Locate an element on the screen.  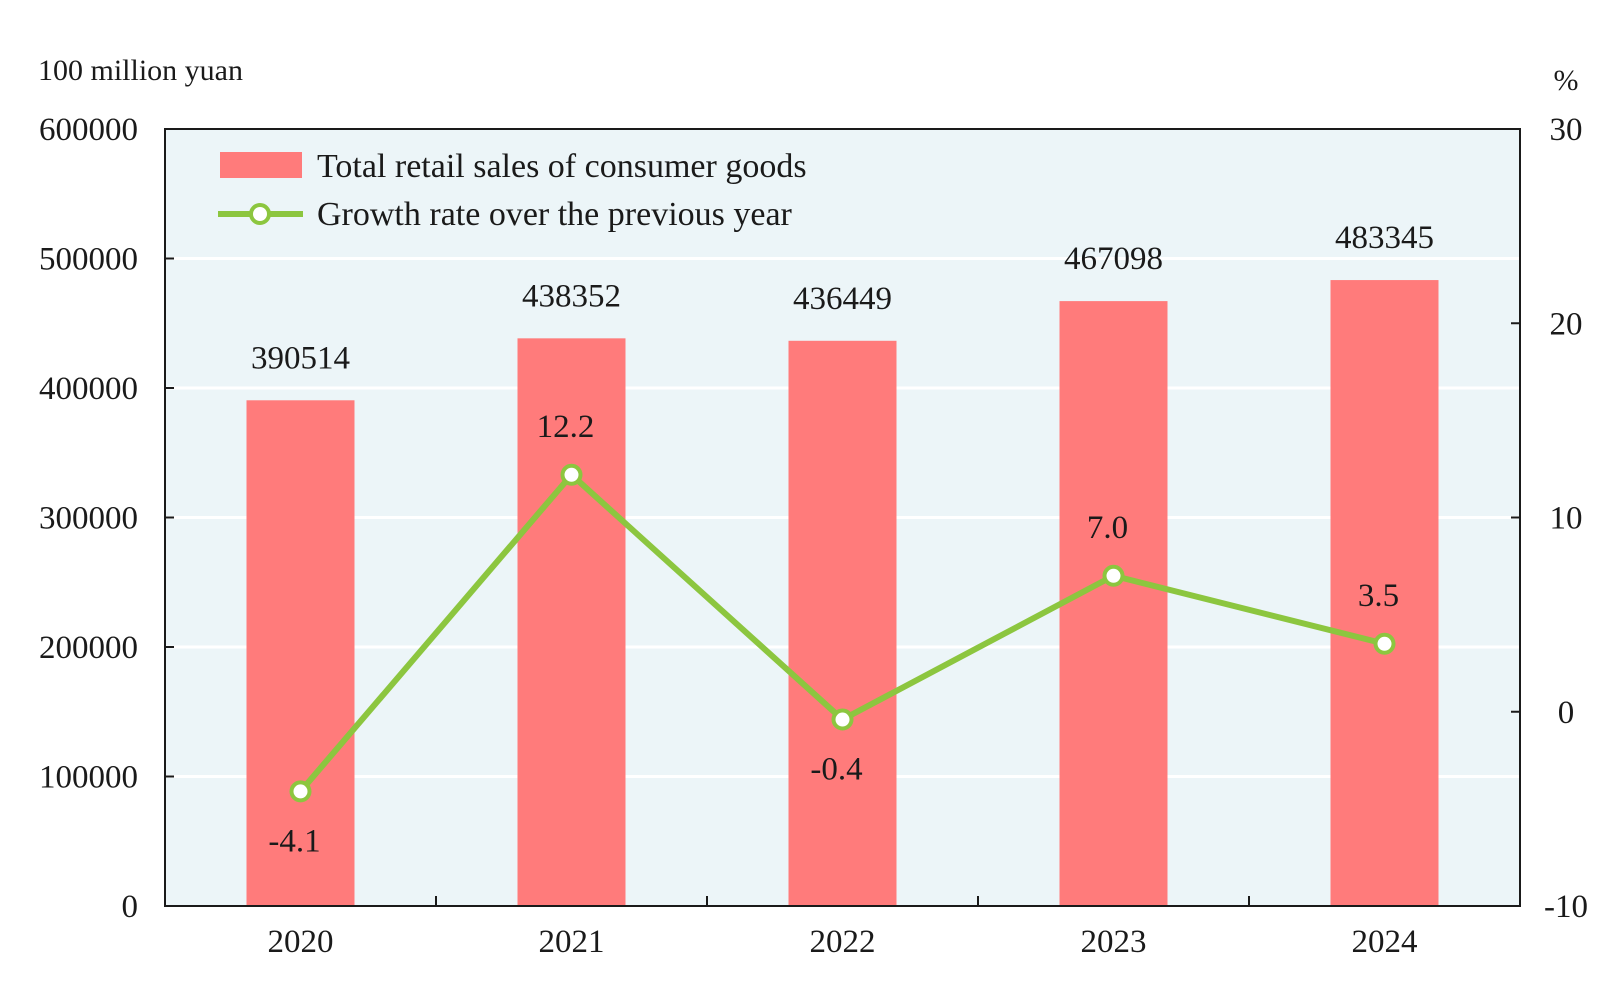
x-tick-label: 2023 is located at coordinates (1114, 942).